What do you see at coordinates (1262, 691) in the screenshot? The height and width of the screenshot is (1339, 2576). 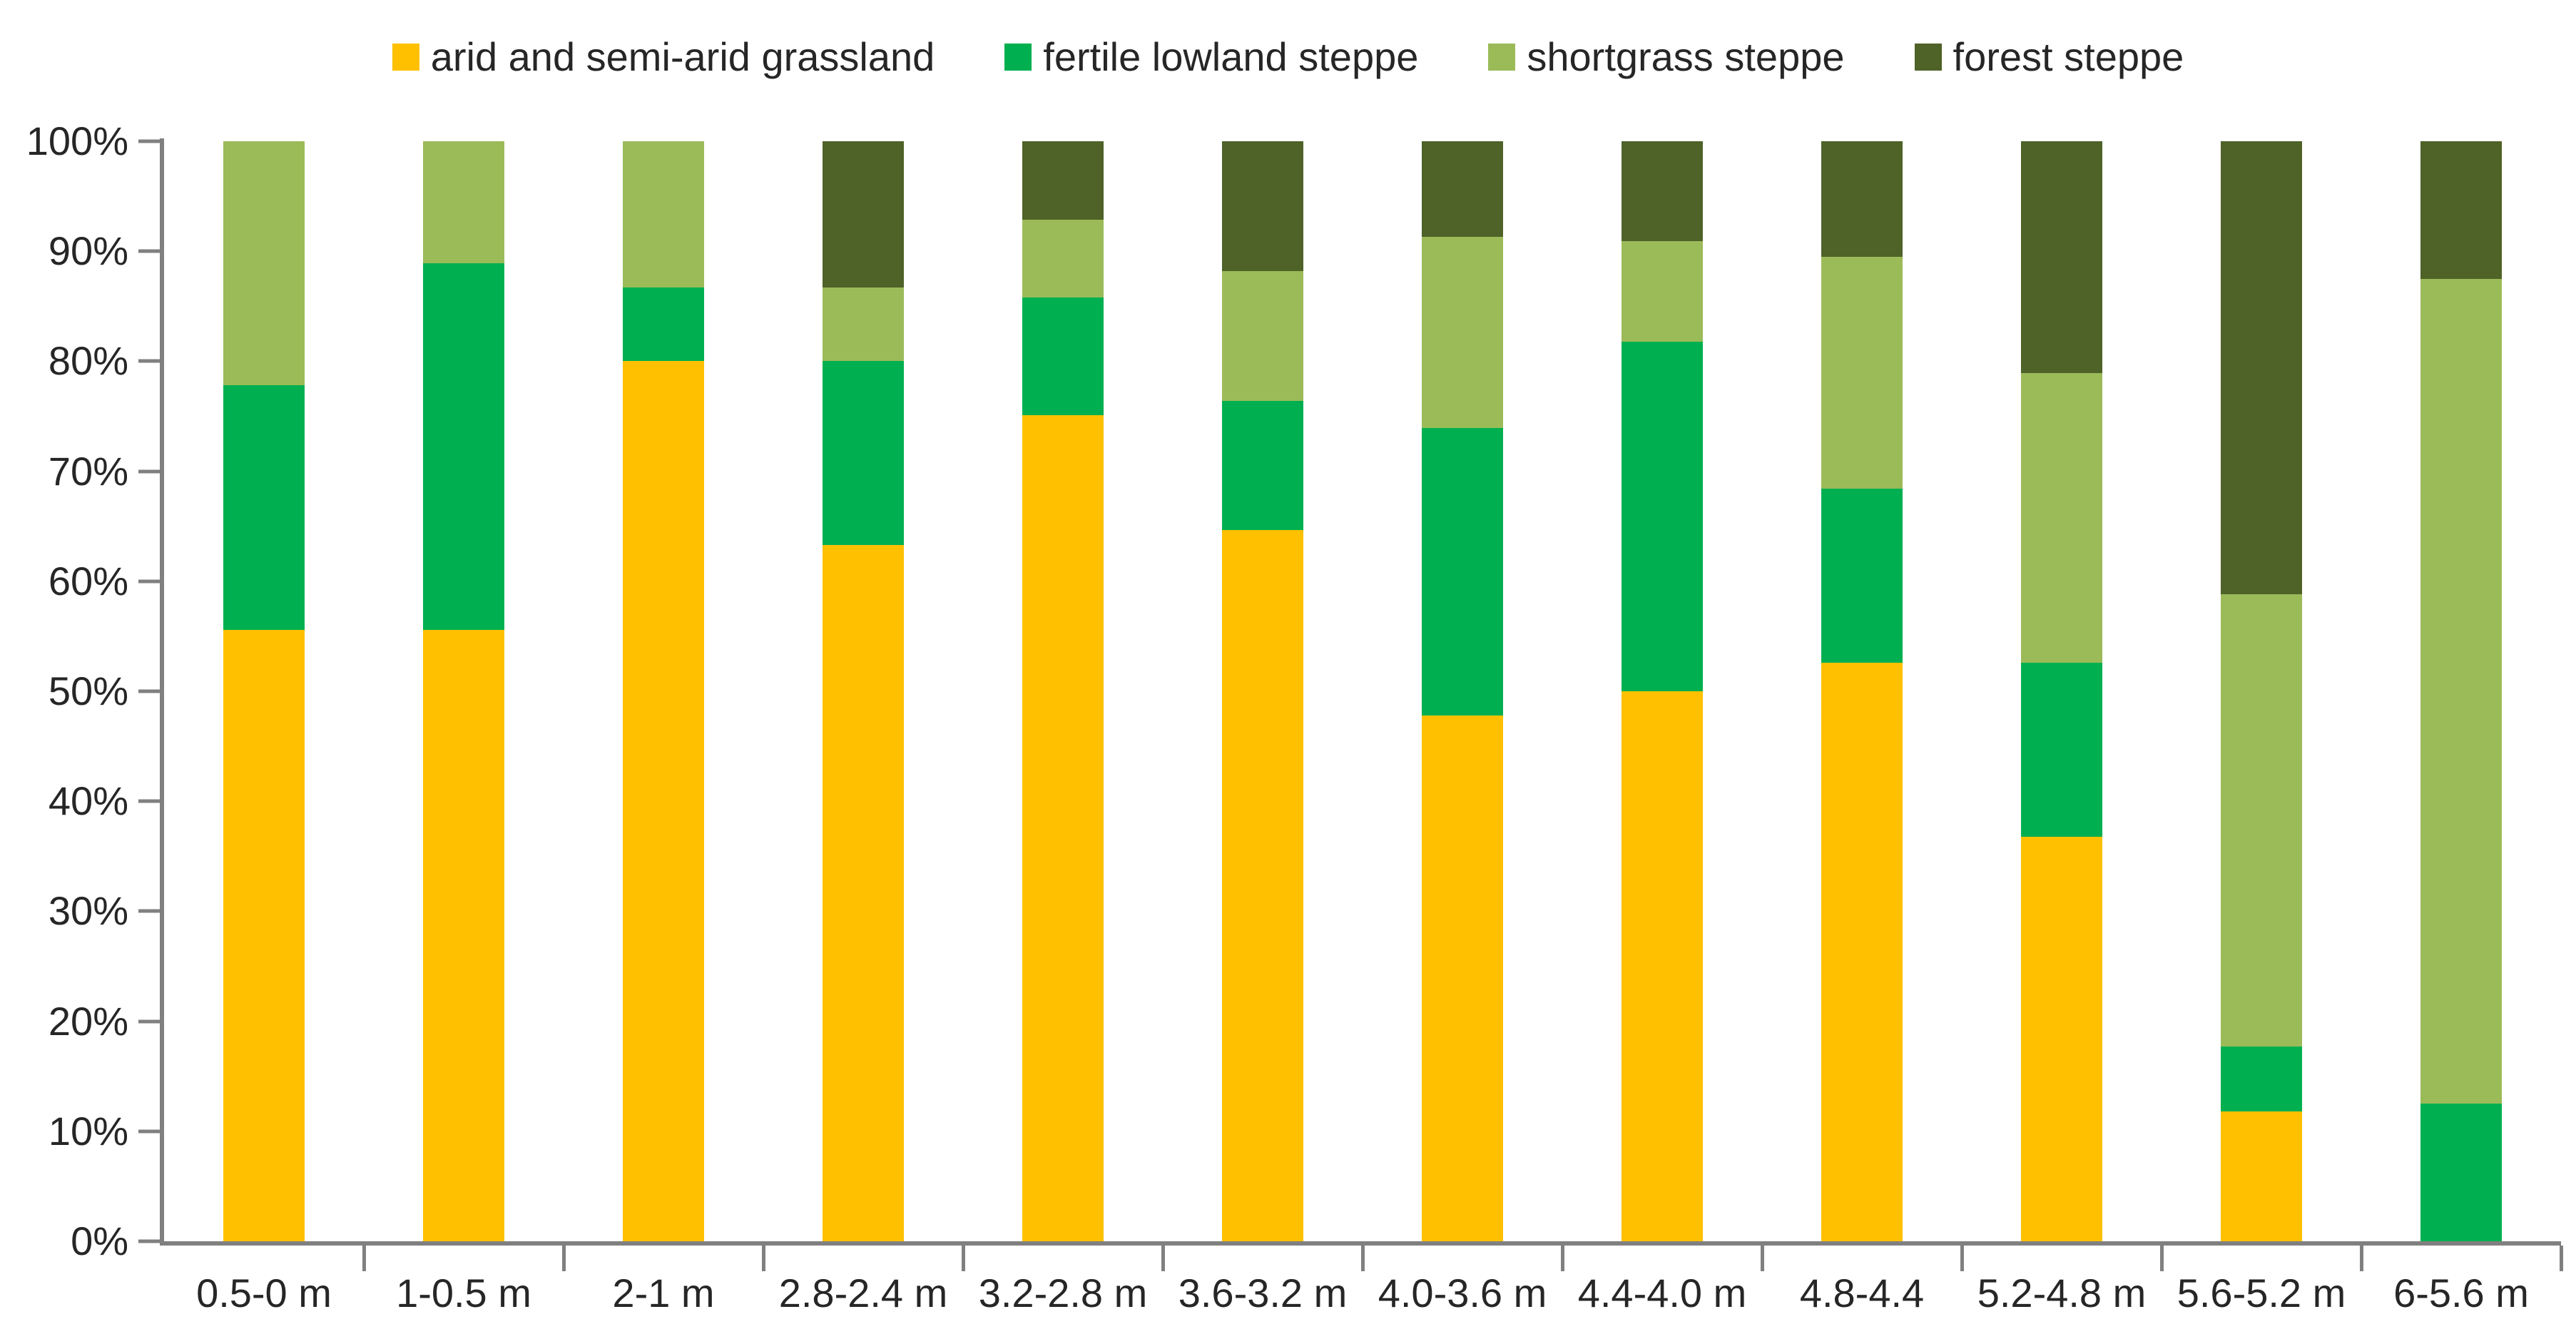 I see `bar-3.6-3.2-m` at bounding box center [1262, 691].